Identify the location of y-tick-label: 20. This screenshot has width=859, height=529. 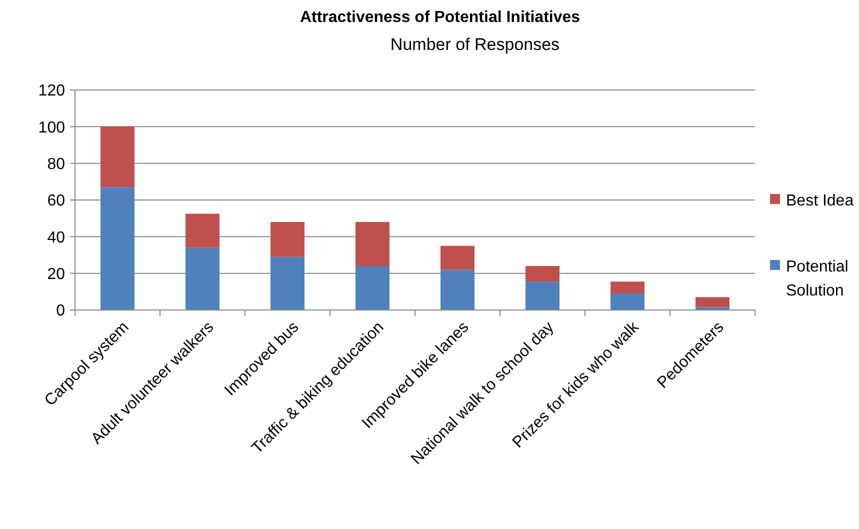
(56, 274).